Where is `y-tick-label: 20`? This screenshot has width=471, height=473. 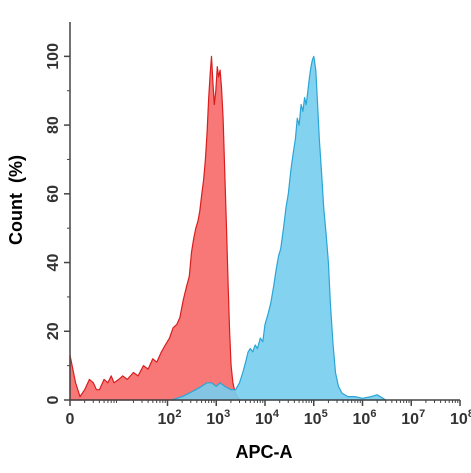 y-tick-label: 20 is located at coordinates (53, 331).